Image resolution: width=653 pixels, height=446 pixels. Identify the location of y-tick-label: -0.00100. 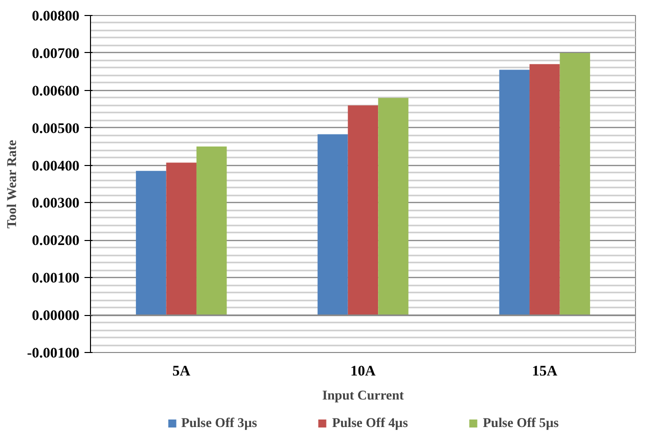
(53, 354).